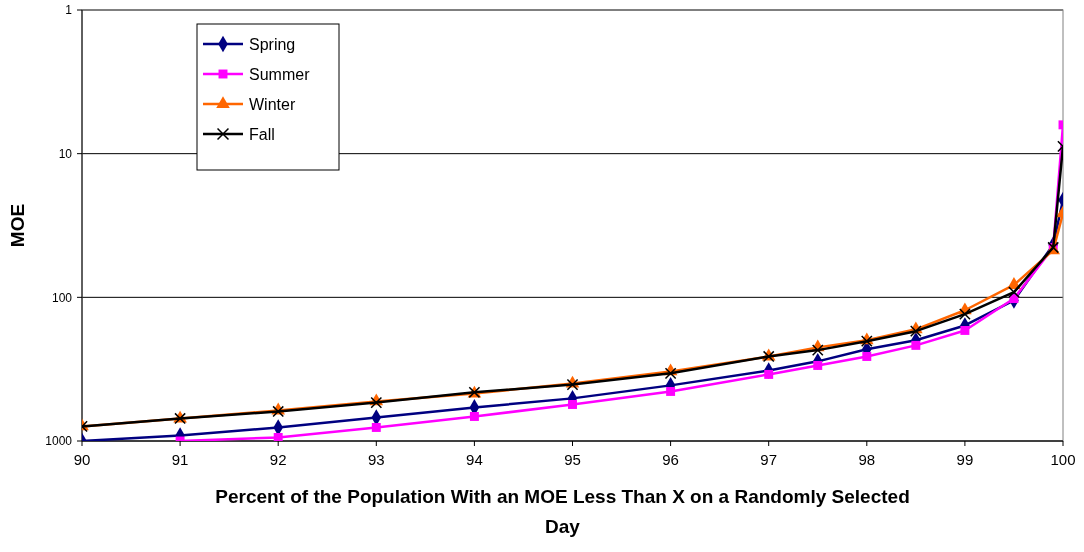  What do you see at coordinates (65, 153) in the screenshot?
I see `y-tick-label: 10` at bounding box center [65, 153].